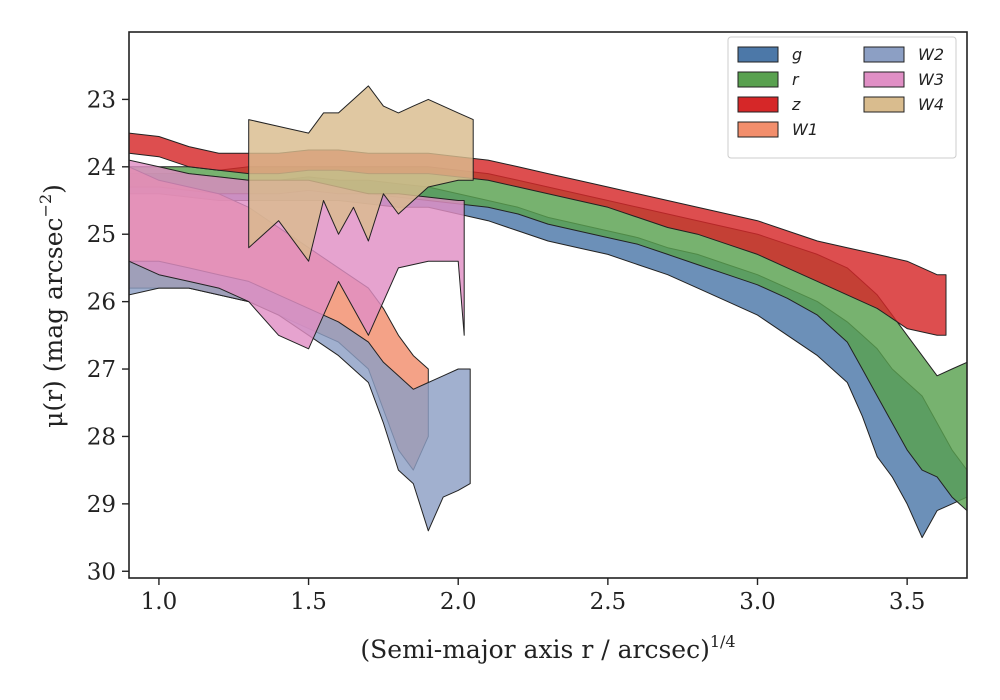 The image size is (1000, 700). What do you see at coordinates (758, 104) in the screenshot?
I see `legend-swatch-z` at bounding box center [758, 104].